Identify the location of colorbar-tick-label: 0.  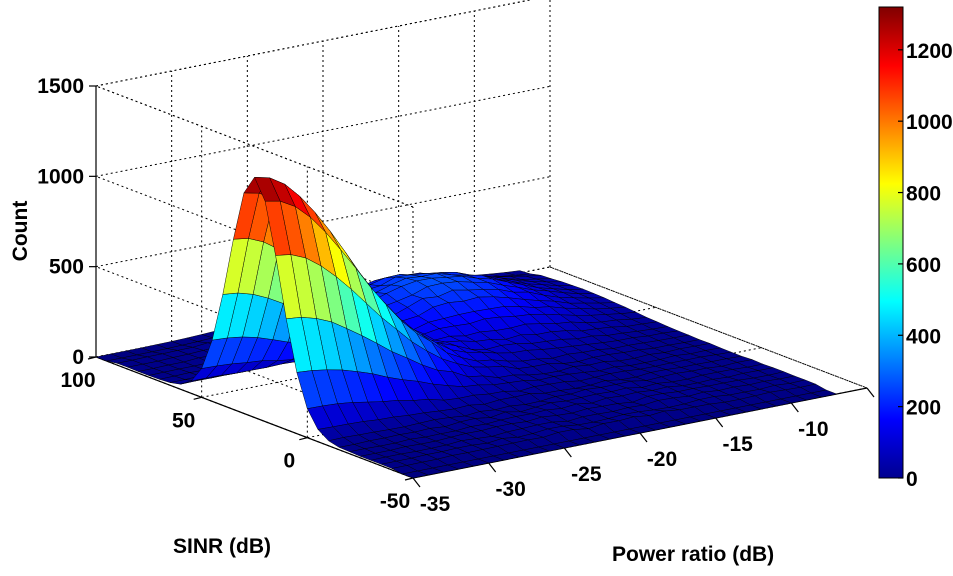
(912, 479).